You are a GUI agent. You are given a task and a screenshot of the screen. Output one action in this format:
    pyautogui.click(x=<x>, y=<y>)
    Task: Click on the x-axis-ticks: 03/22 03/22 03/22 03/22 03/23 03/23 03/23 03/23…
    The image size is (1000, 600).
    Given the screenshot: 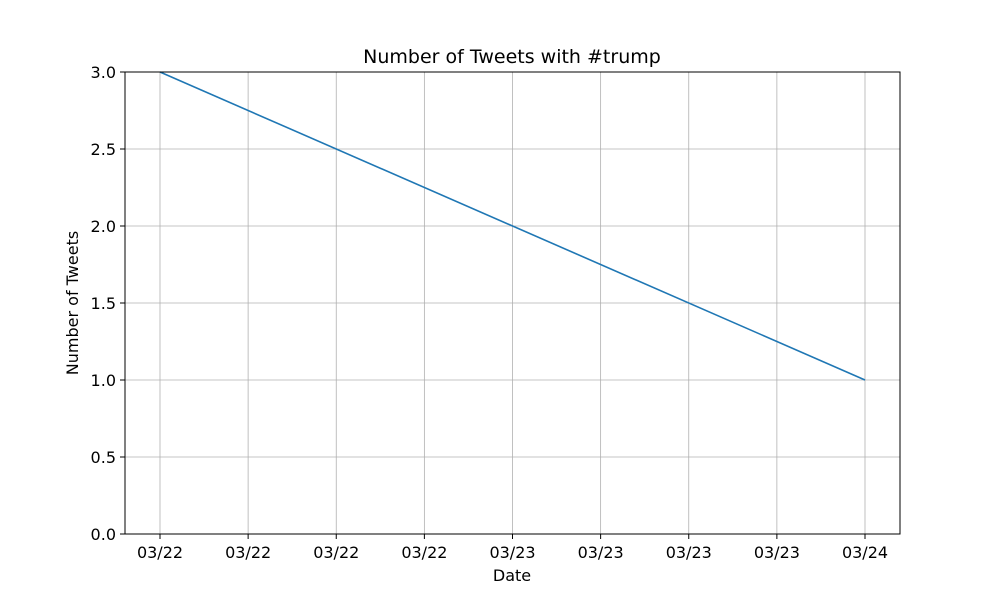 What is the action you would take?
    pyautogui.click(x=512, y=548)
    